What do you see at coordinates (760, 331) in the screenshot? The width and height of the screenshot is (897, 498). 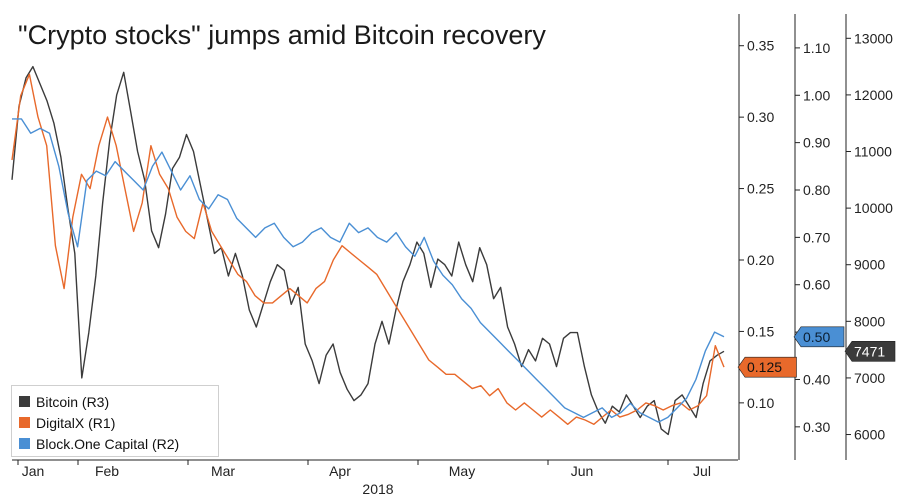 I see `y-tick-label-r1-0-15: 0.15` at bounding box center [760, 331].